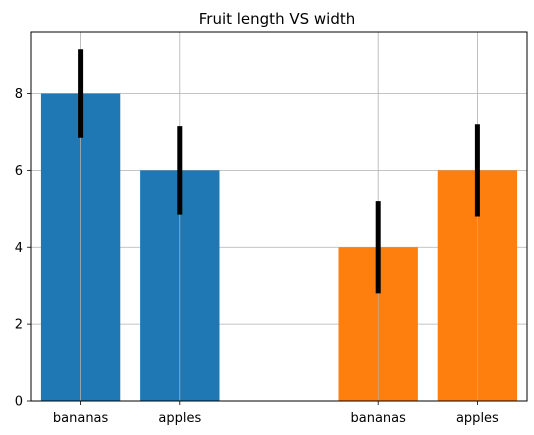 This screenshot has width=534, height=435. I want to click on y-tick-label: 6, so click(19, 171).